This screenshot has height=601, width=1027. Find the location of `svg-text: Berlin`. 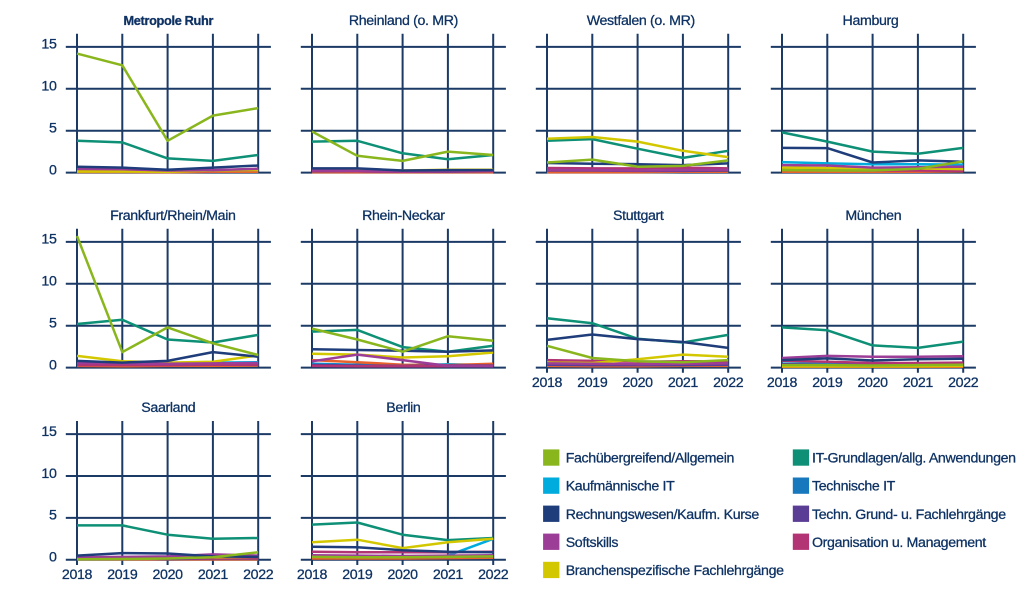

svg-text: Berlin is located at coordinates (403, 408).